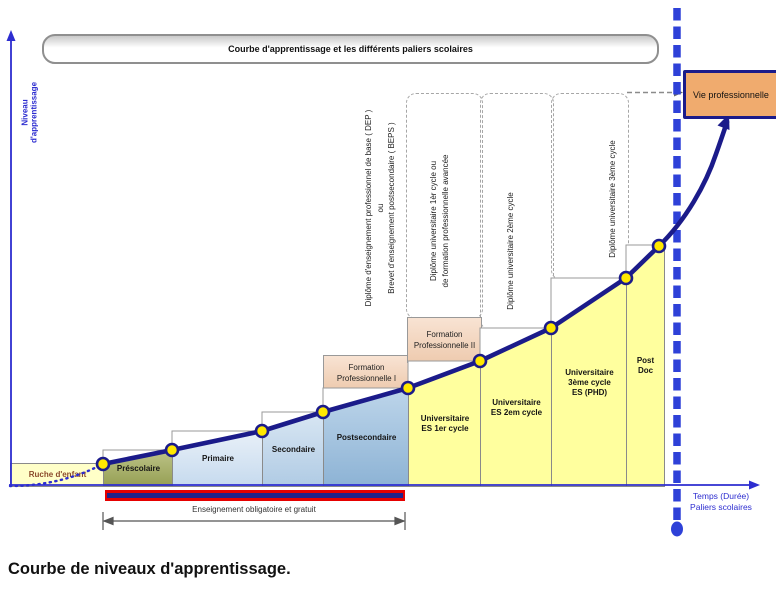 Image resolution: width=776 pixels, height=589 pixels. What do you see at coordinates (218, 459) in the screenshot?
I see `step-primaire: Primaire` at bounding box center [218, 459].